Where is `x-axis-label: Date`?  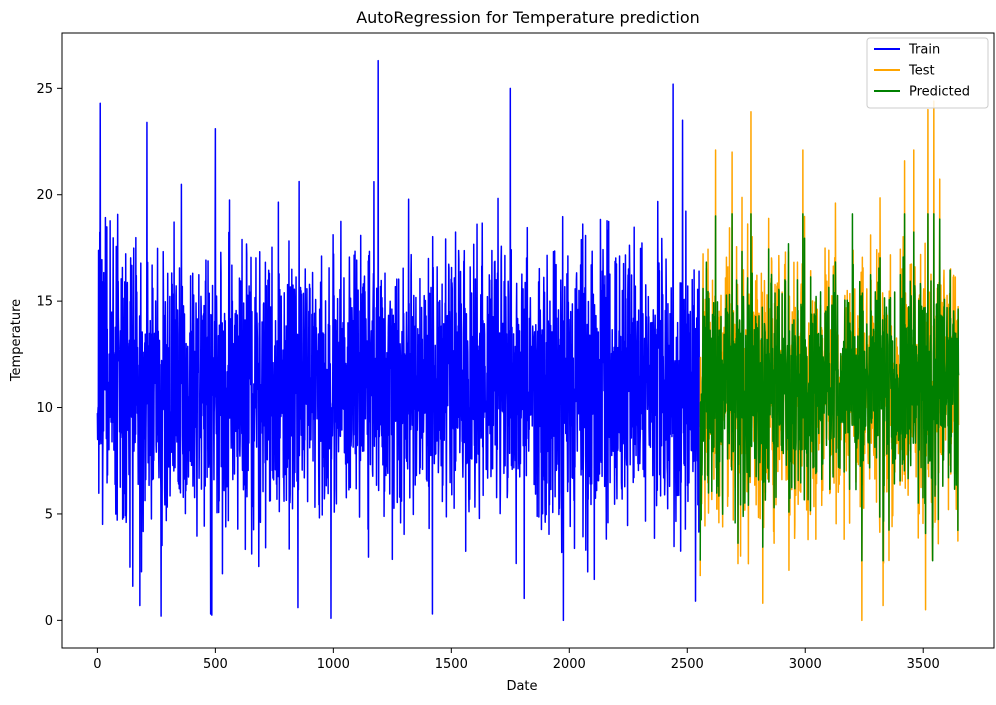 x-axis-label: Date is located at coordinates (521, 686).